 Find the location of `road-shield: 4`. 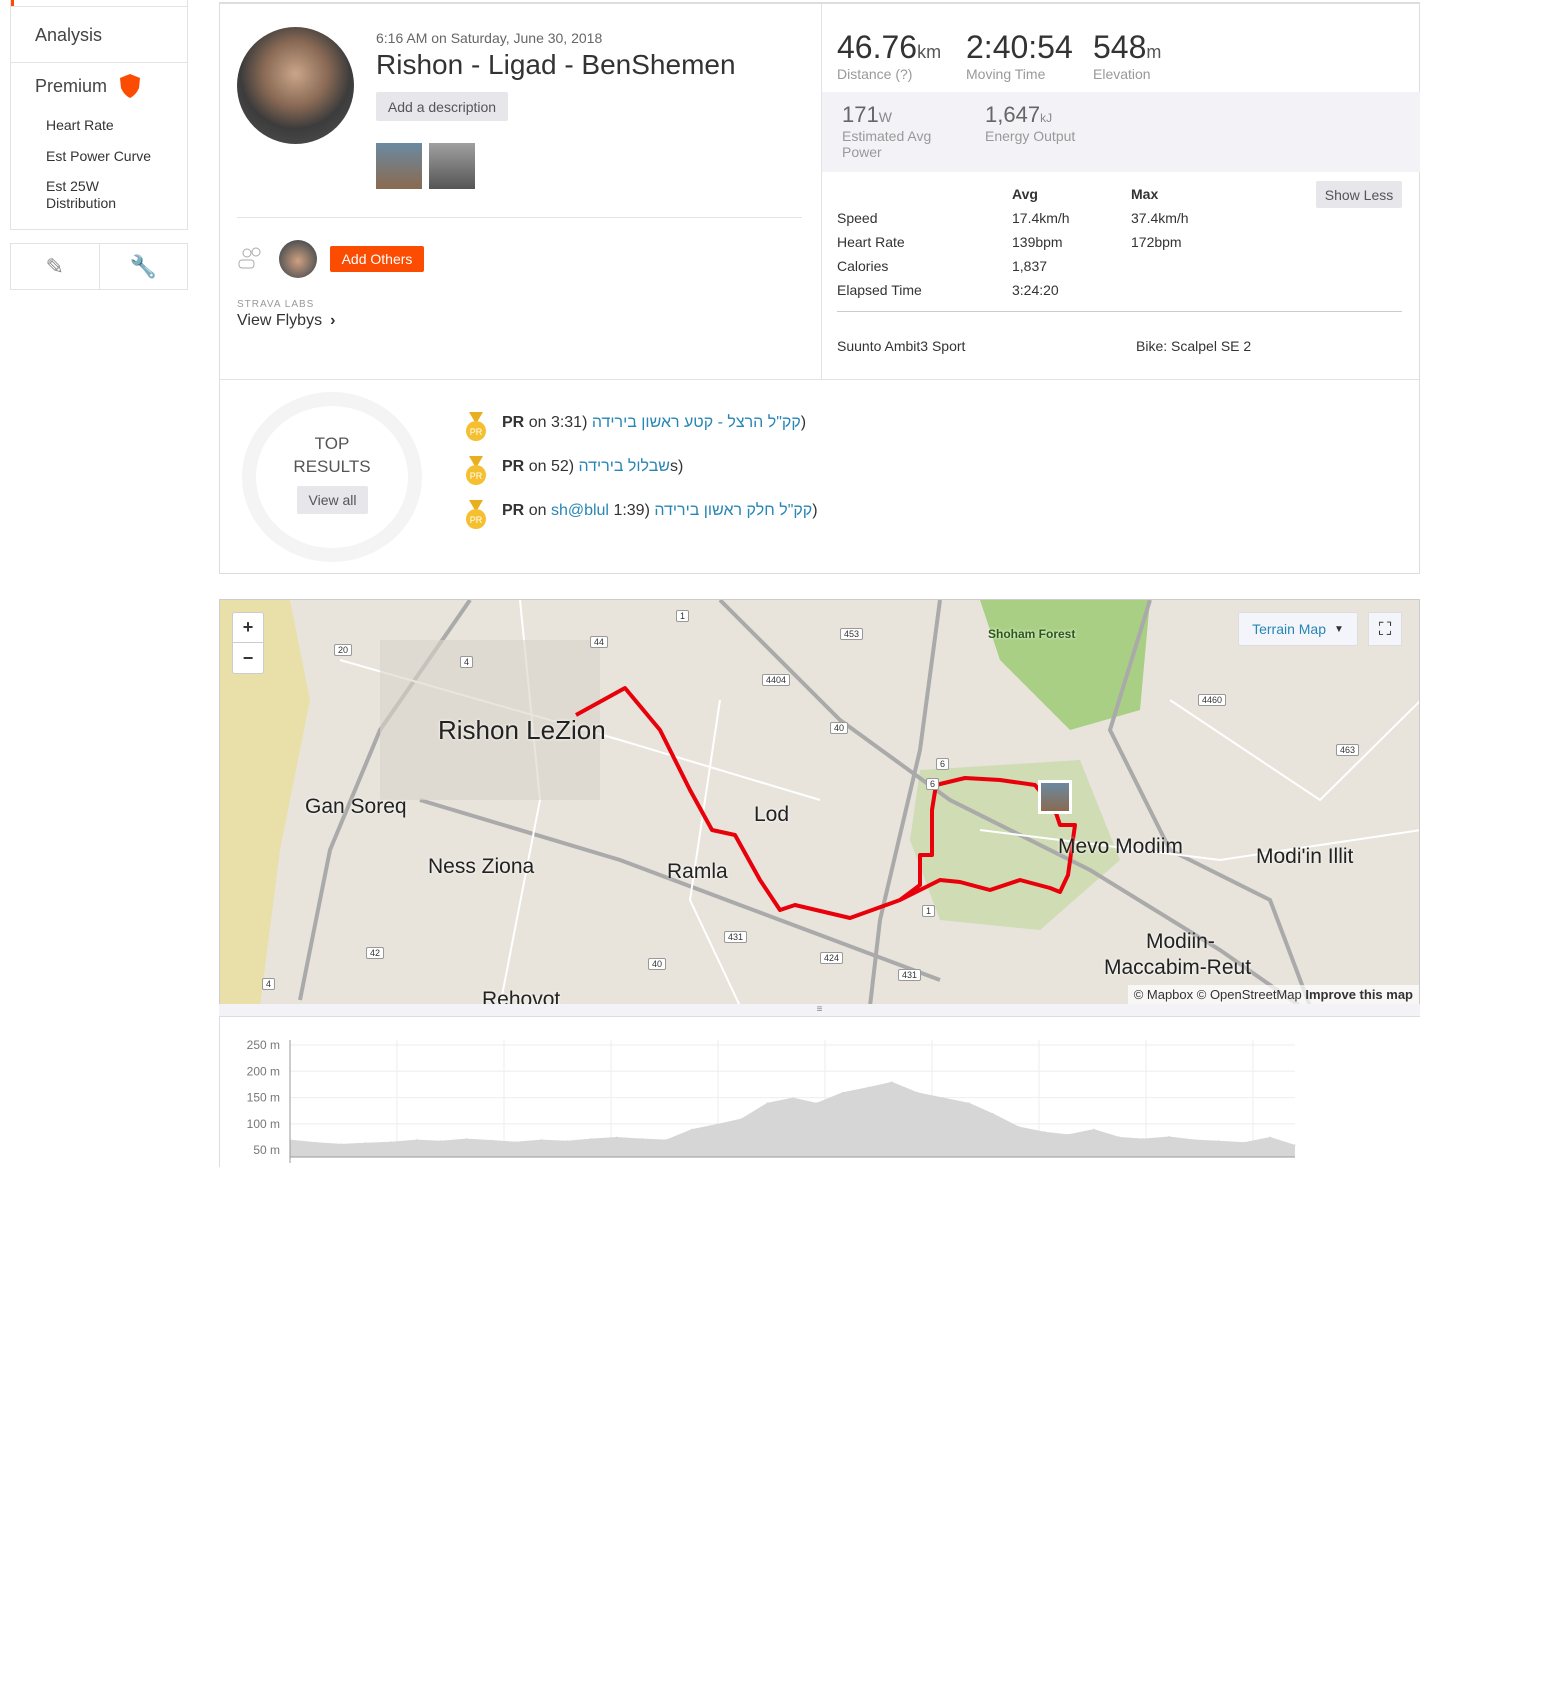

road-shield: 4 is located at coordinates (467, 662).